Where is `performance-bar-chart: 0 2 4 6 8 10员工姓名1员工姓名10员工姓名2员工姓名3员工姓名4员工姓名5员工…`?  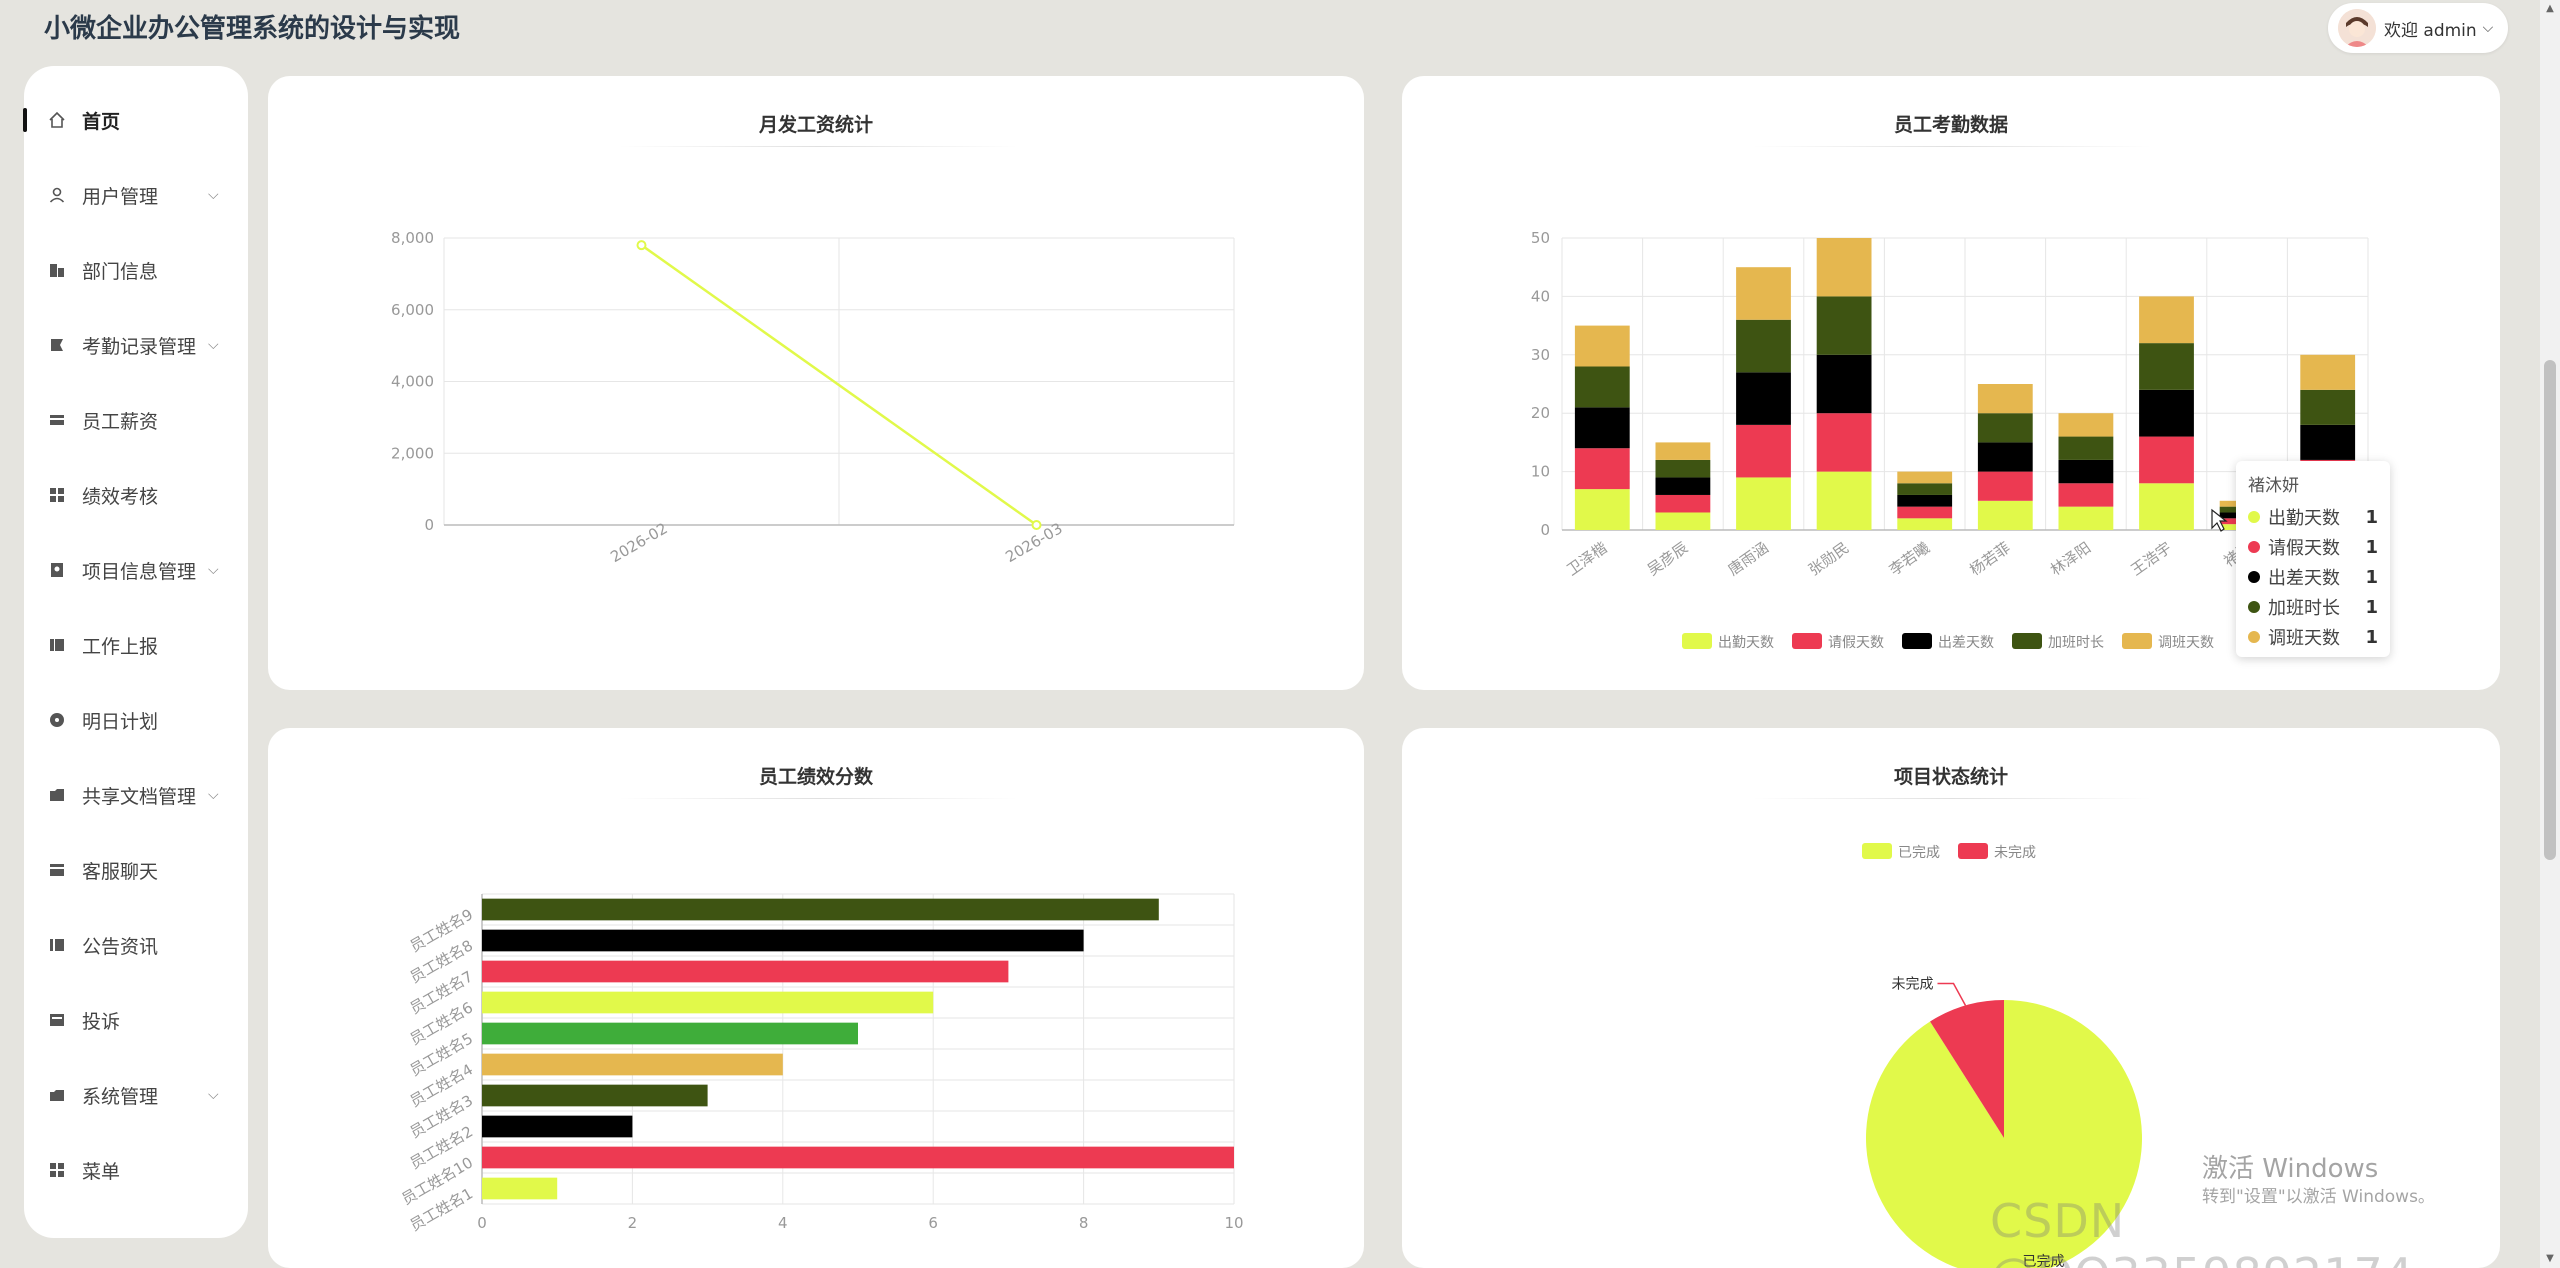 performance-bar-chart: 0 2 4 6 8 10员工姓名1员工姓名10员工姓名2员工姓名3员工姓名4员工姓名5员工… is located at coordinates (821, 1064).